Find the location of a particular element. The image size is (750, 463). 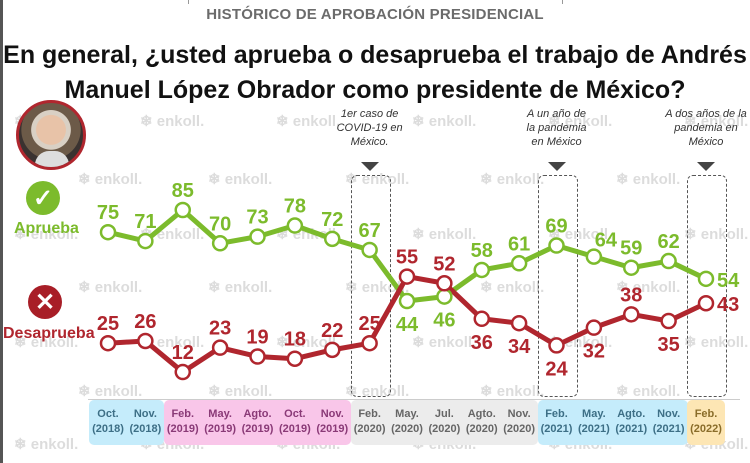

annotation-text: 1er caso de COVID-19 en México. is located at coordinates (370, 128).